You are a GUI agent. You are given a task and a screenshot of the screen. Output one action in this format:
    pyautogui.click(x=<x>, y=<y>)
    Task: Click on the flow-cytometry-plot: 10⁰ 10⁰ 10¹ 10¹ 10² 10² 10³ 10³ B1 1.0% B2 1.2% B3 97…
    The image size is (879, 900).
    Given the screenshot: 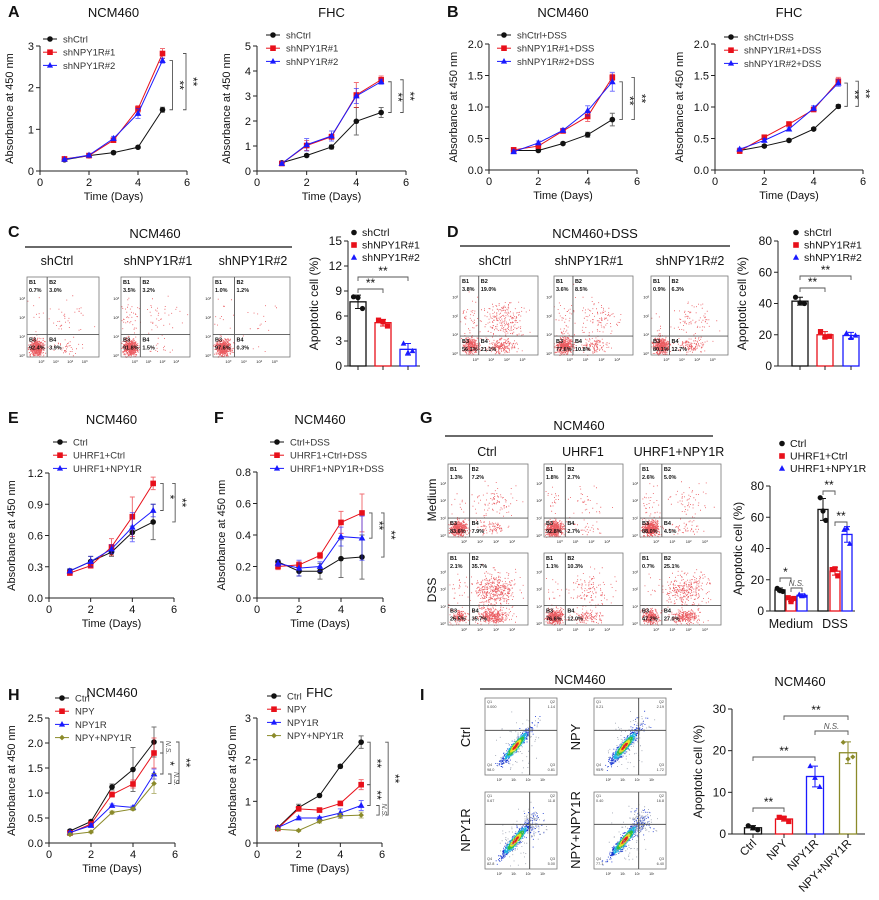 What is the action you would take?
    pyautogui.click(x=248, y=320)
    